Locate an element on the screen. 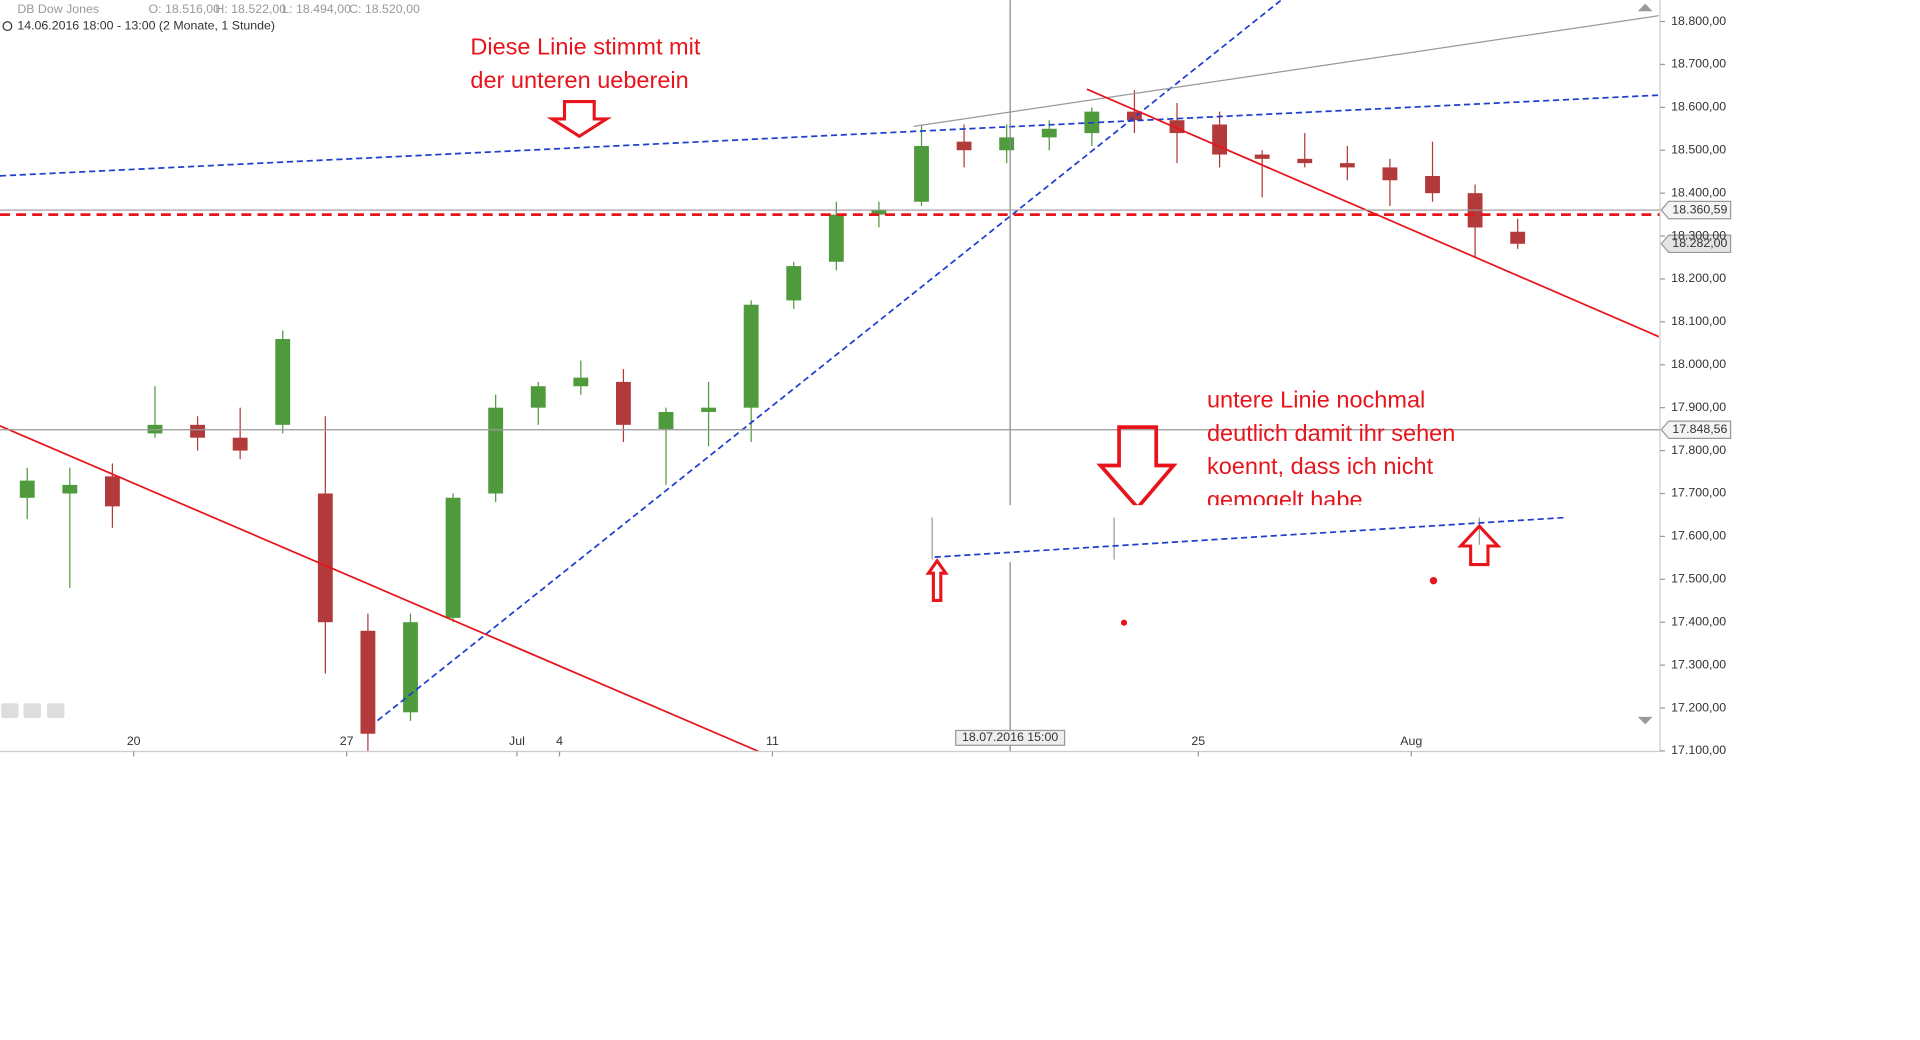 The image size is (1920, 1040). y-tick-label: 17.300,00 is located at coordinates (1698, 664).